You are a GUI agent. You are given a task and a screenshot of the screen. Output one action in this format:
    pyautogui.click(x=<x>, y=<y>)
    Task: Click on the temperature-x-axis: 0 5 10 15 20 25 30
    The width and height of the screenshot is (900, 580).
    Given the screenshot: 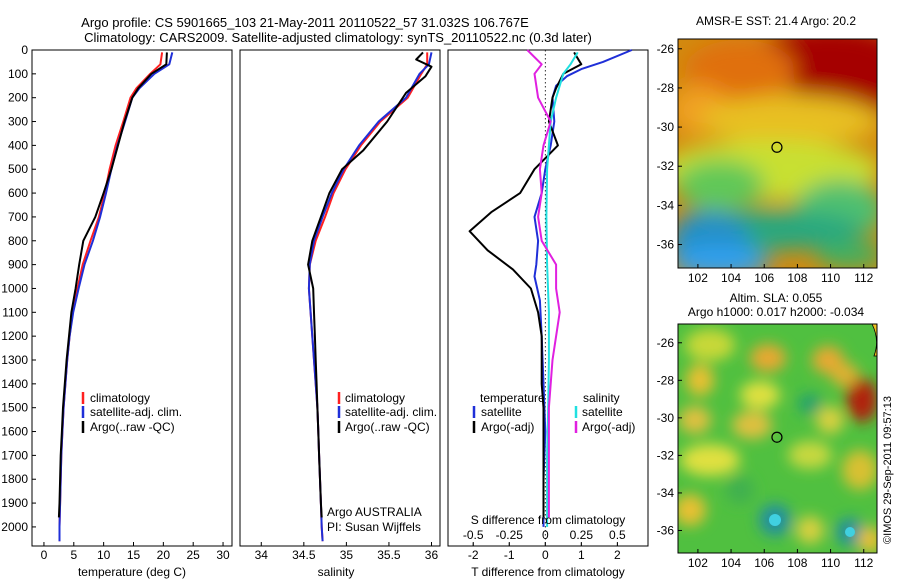 What is the action you would take?
    pyautogui.click(x=135, y=552)
    